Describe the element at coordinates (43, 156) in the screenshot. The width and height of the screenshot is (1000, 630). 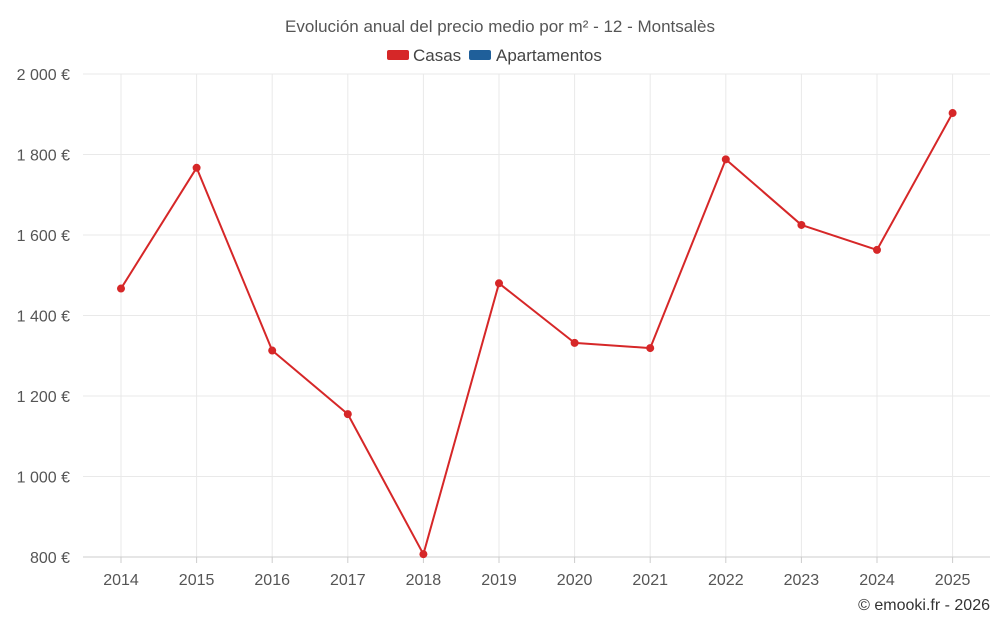
I see `y-tick-label: 1 800 €` at that location.